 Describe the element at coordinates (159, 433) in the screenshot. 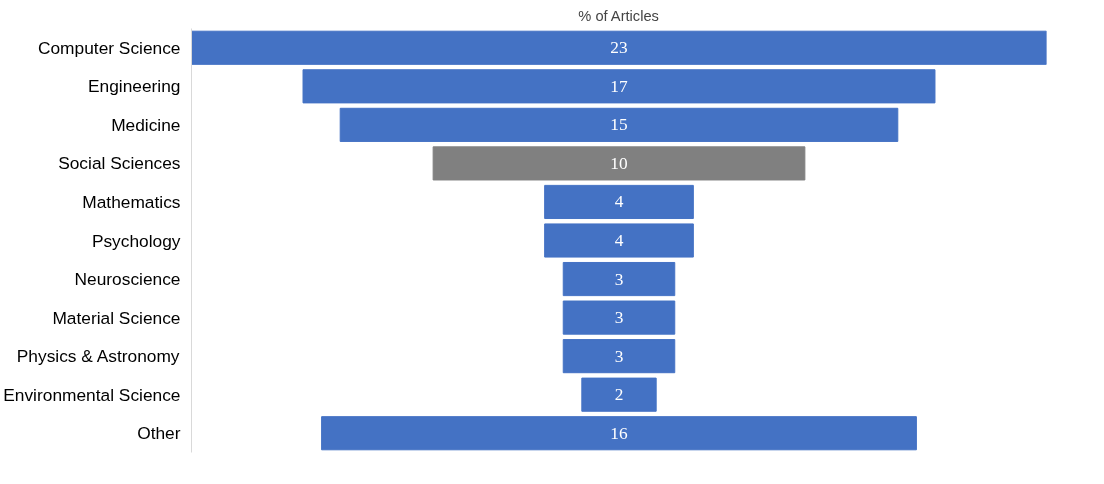

I see `category-label: Other` at that location.